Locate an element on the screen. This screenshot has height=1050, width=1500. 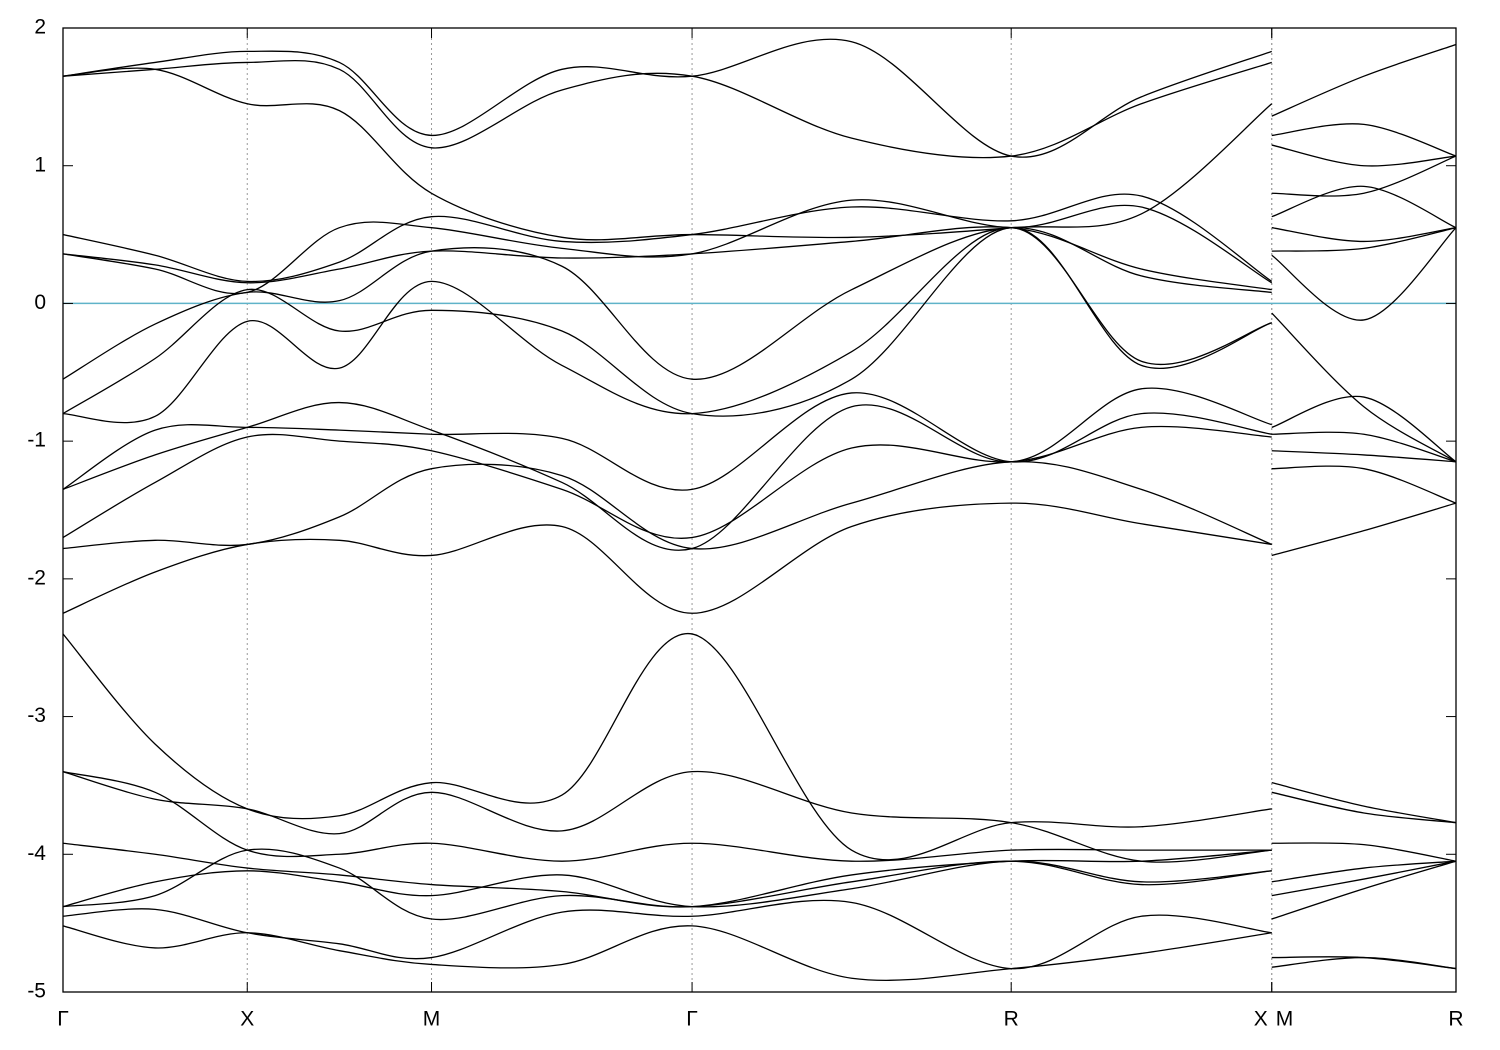
y-tick-label: -2 is located at coordinates (36, 577).